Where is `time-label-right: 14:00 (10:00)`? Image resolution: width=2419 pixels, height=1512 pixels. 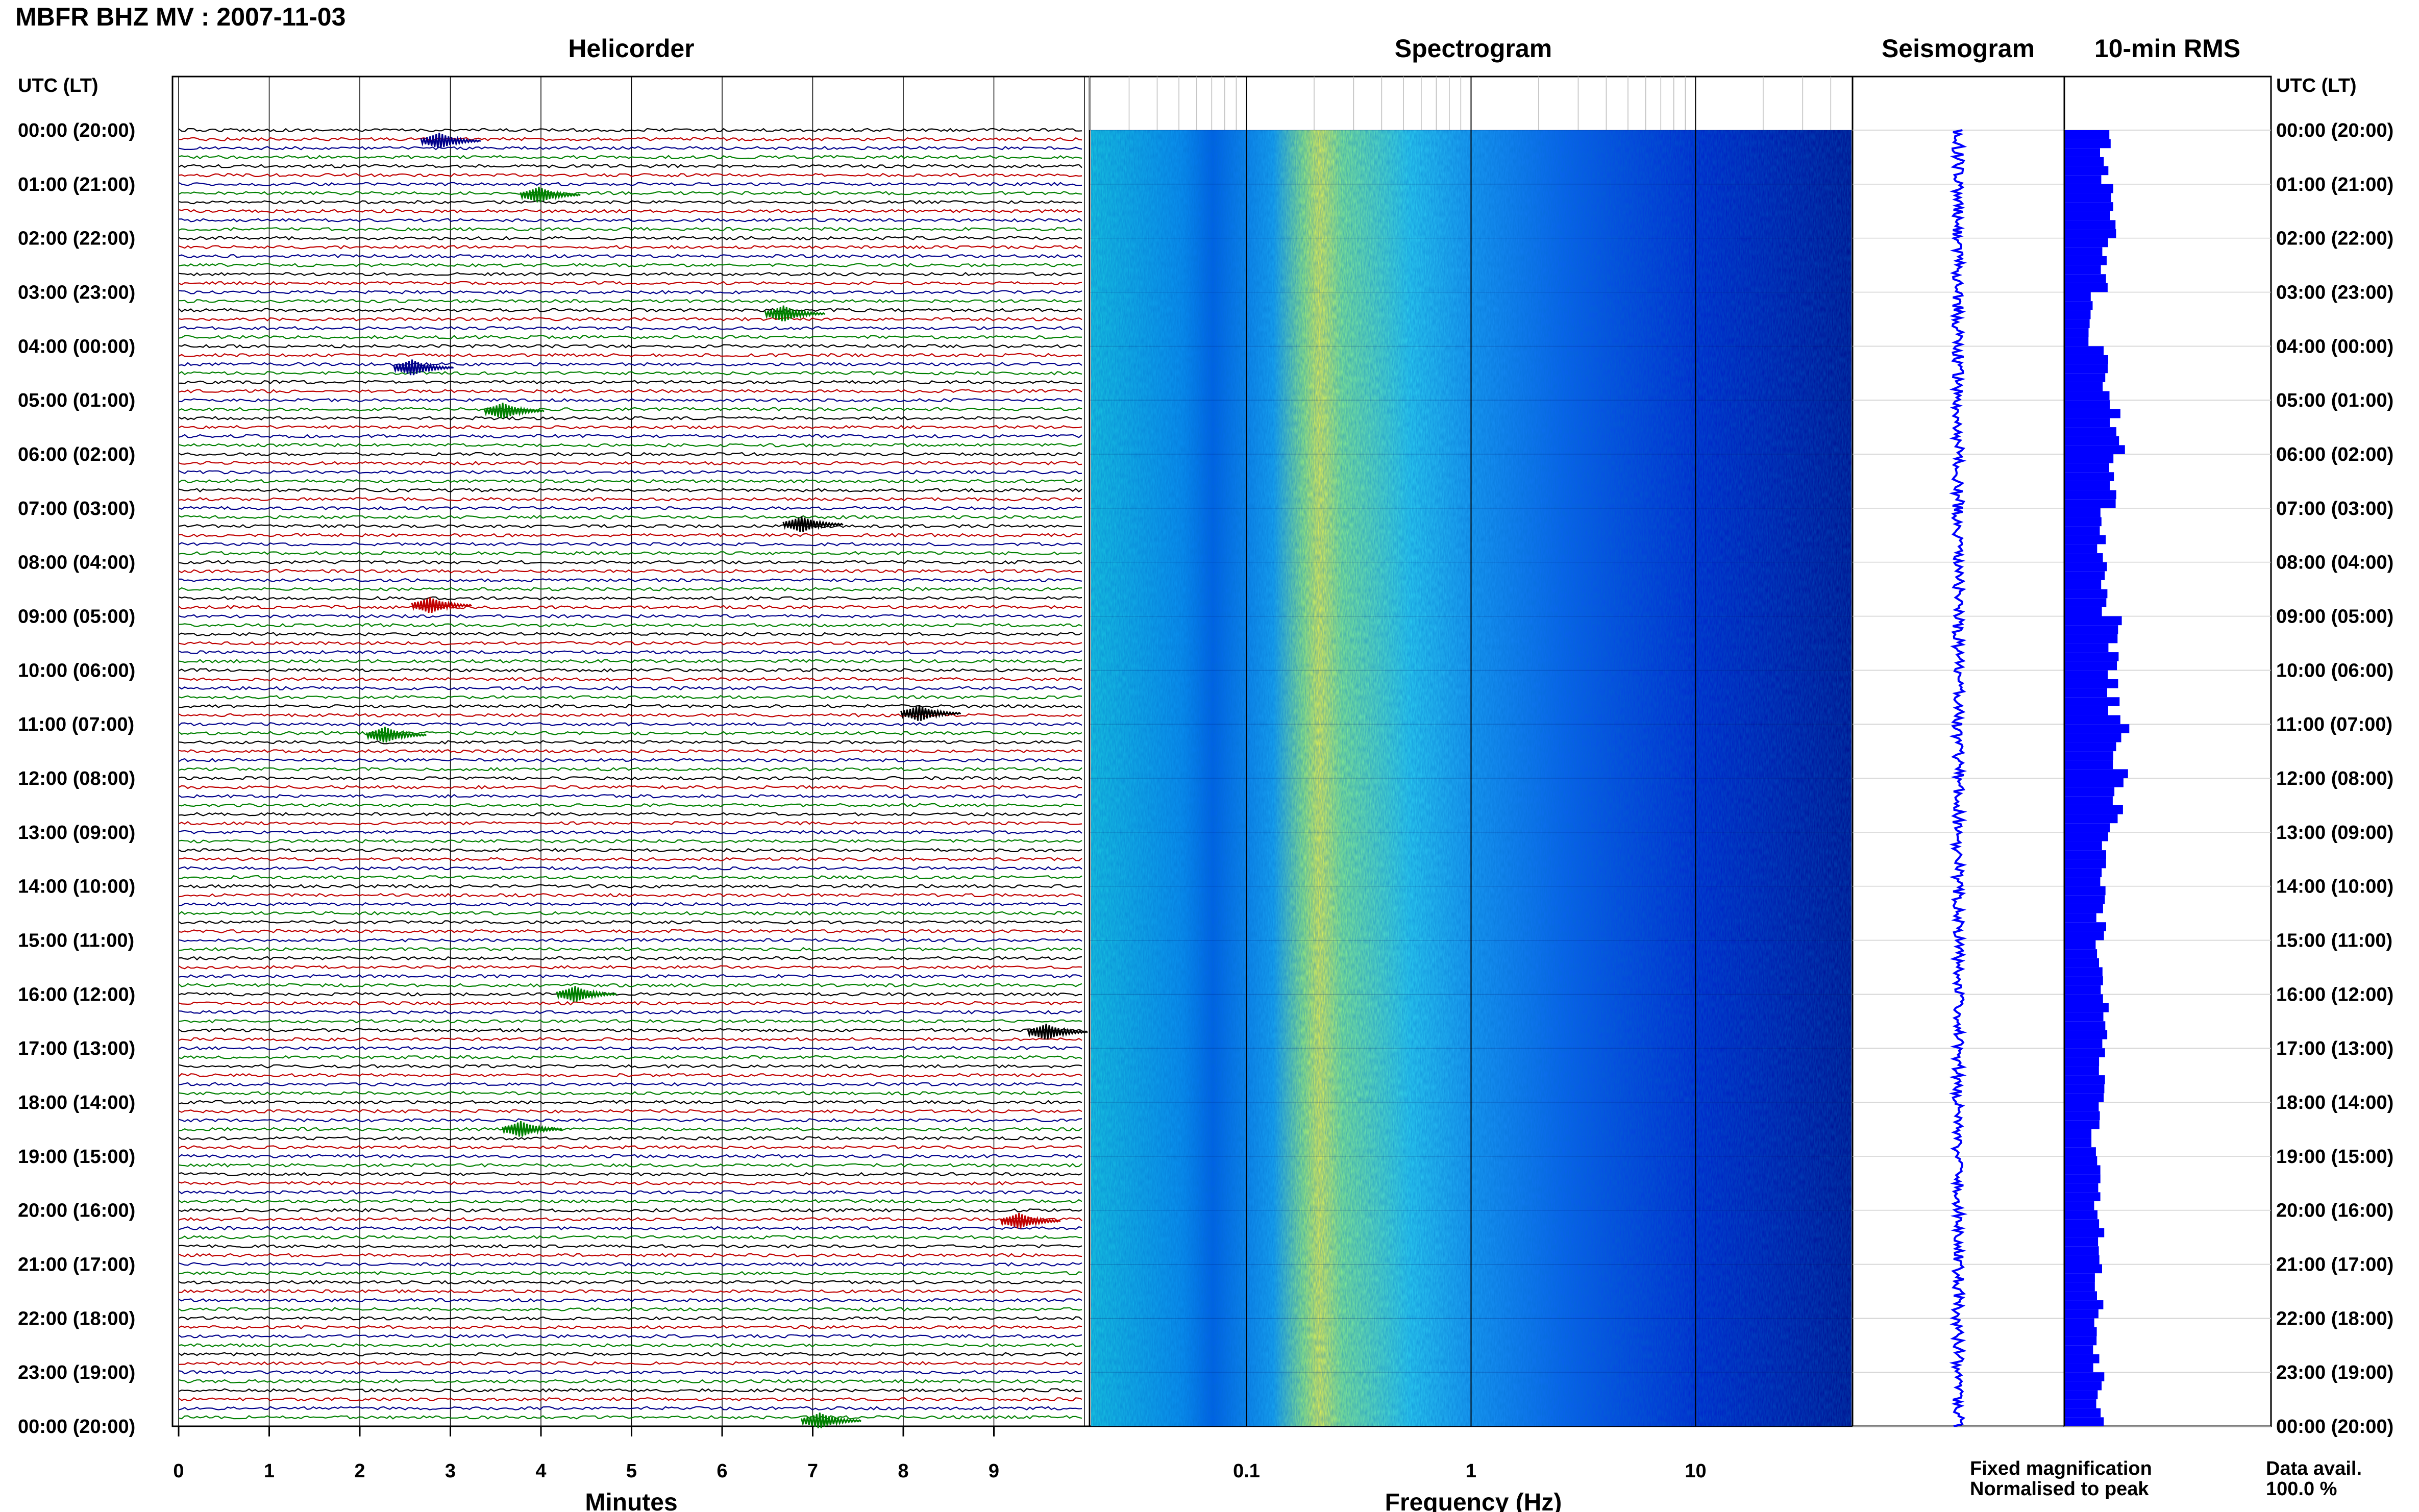 time-label-right: 14:00 (10:00) is located at coordinates (2334, 887).